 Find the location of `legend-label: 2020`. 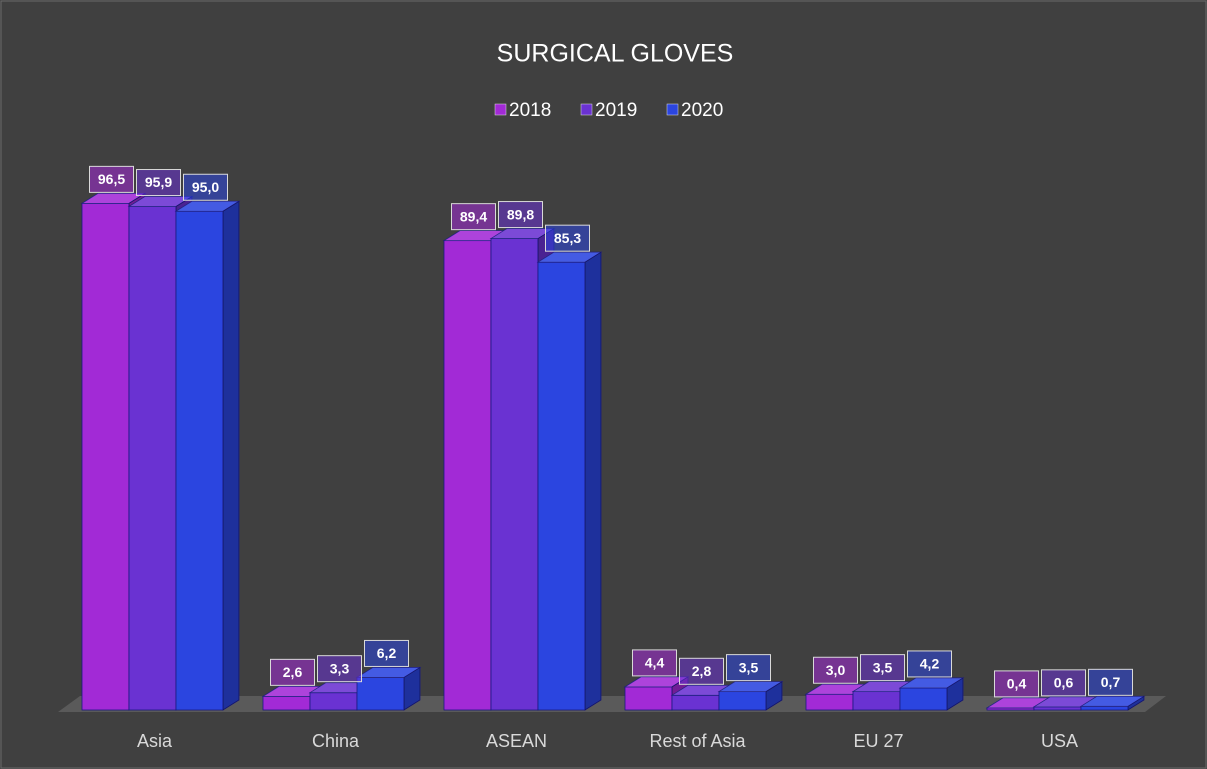

legend-label: 2020 is located at coordinates (702, 110).